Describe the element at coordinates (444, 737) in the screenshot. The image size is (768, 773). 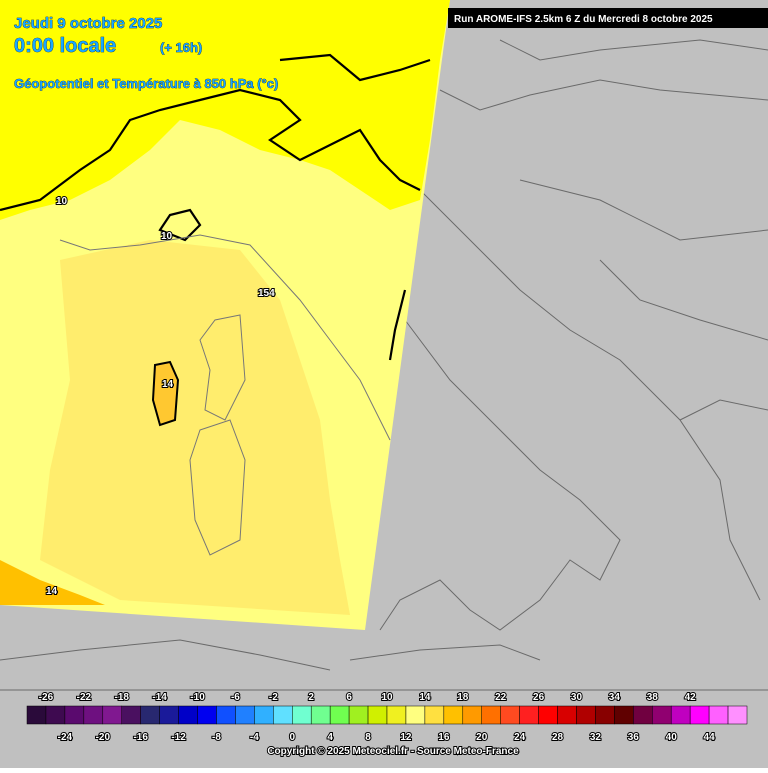
I see `legend-label: 16` at that location.